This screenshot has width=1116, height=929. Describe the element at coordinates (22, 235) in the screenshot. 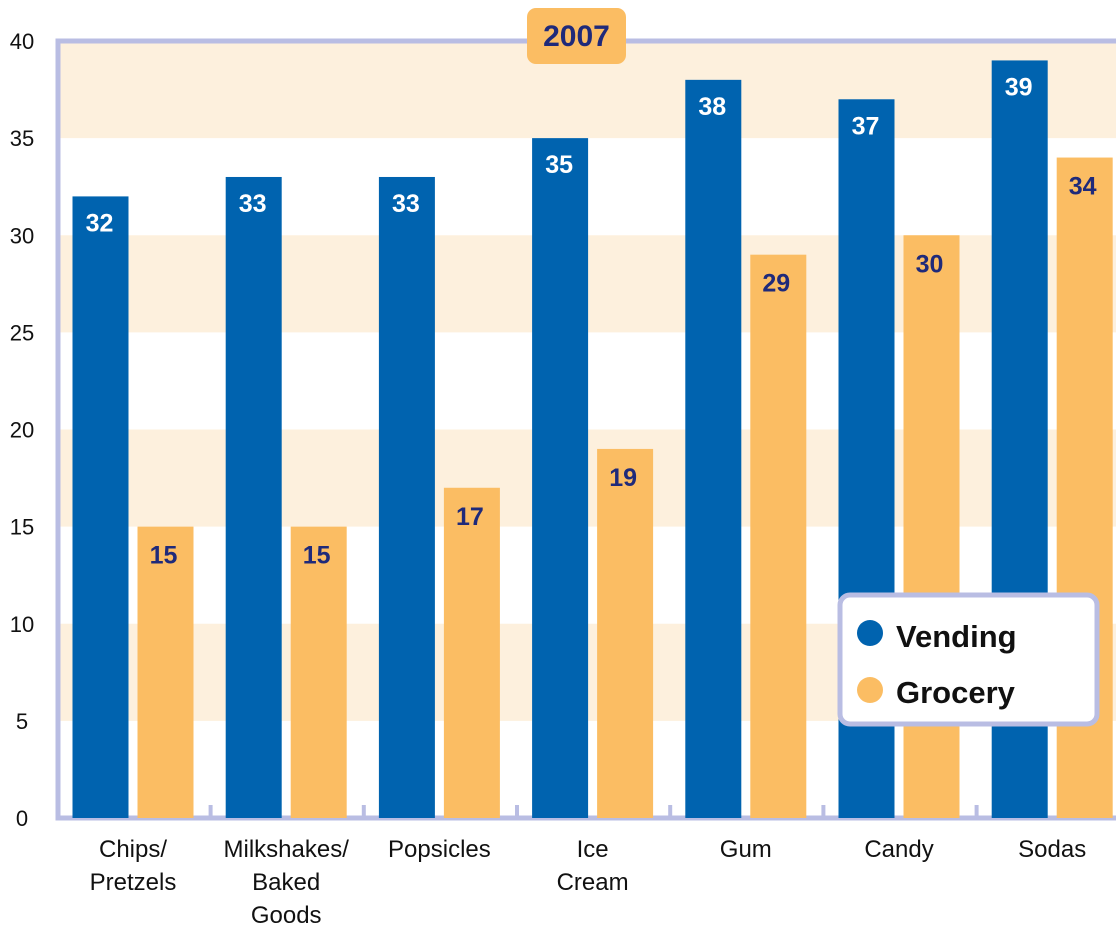

I see `y-tick-label: 30` at that location.